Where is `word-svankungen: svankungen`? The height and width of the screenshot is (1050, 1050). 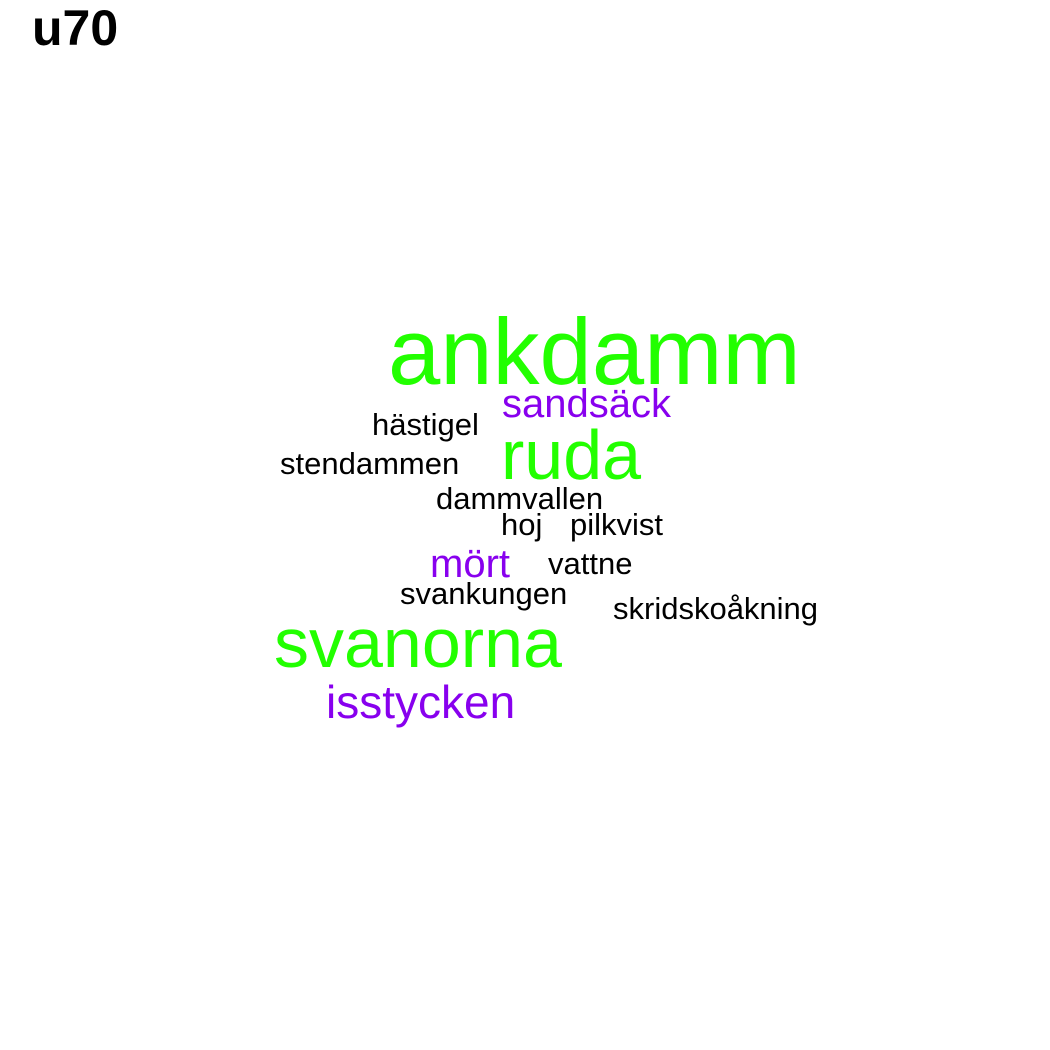
word-svankungen: svankungen is located at coordinates (483, 593).